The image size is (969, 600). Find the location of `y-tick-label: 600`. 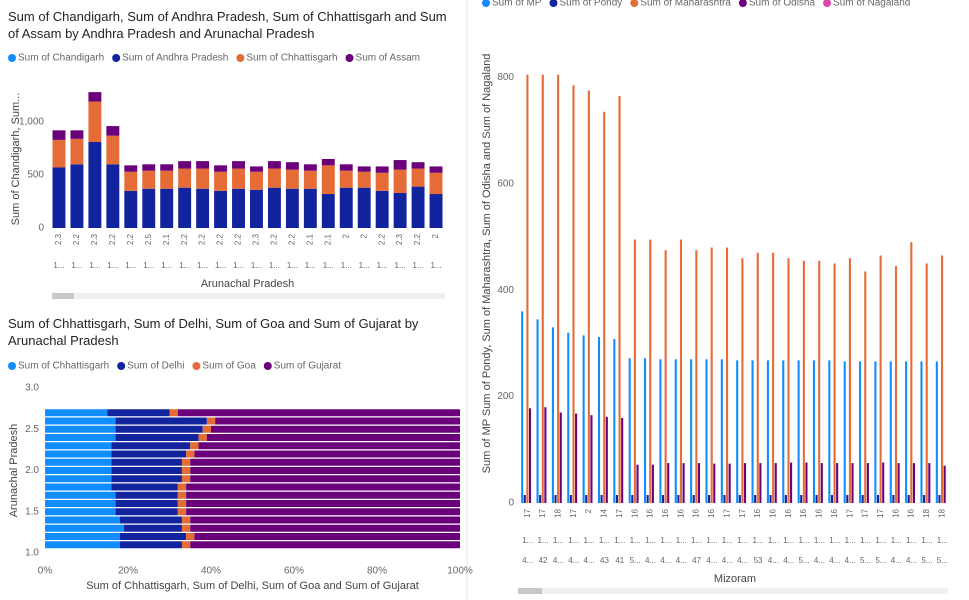

y-tick-label: 600 is located at coordinates (505, 183).